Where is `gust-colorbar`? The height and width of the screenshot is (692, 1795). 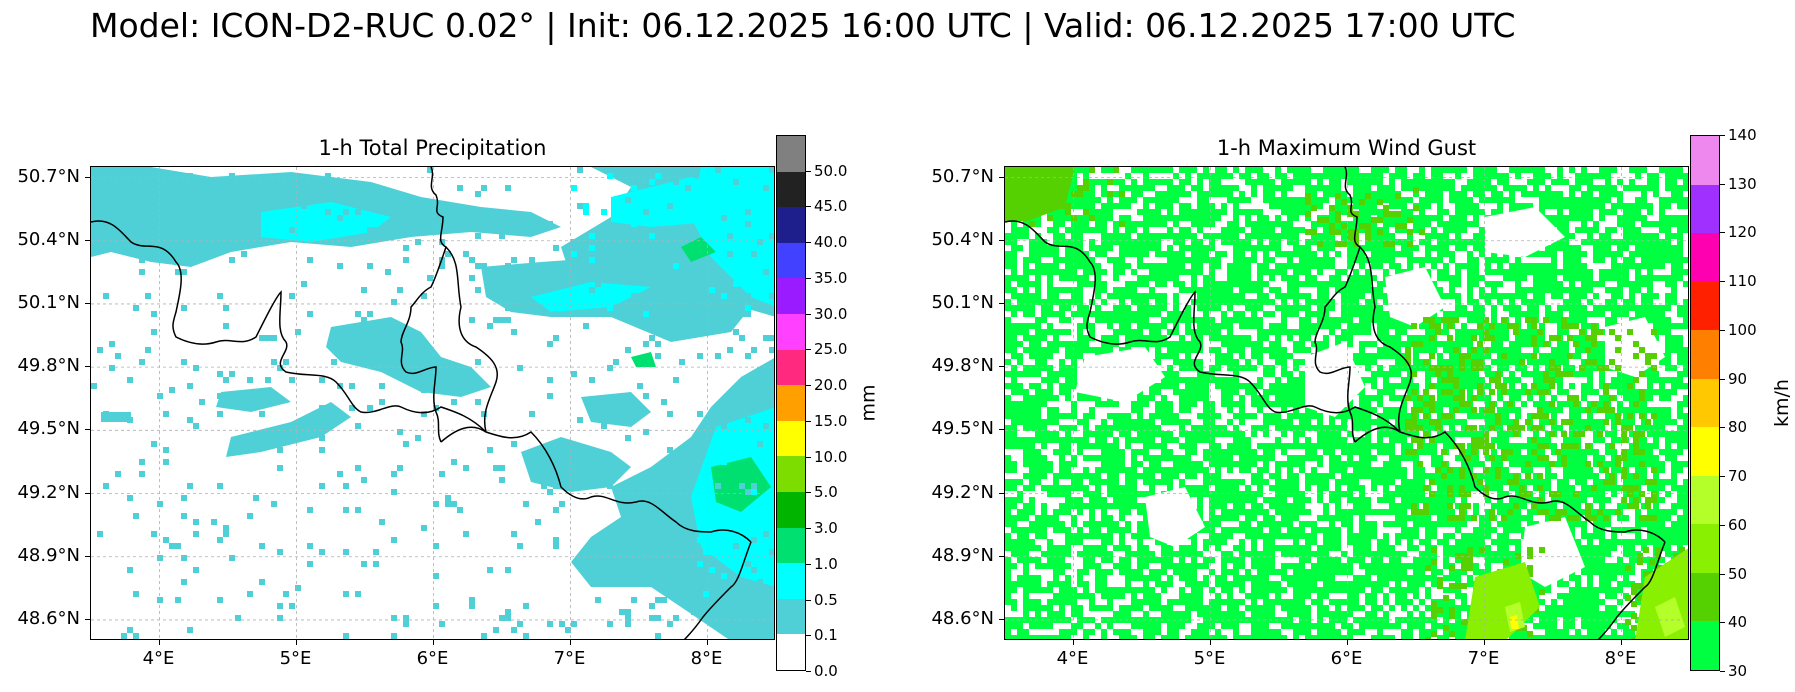
gust-colorbar is located at coordinates (1705, 403).